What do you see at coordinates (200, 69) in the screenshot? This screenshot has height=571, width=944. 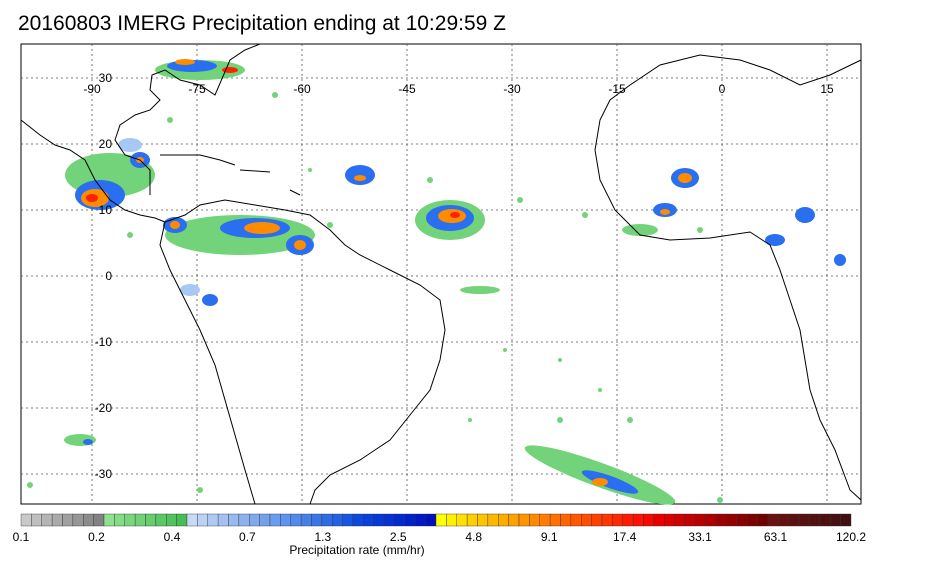 I see `precip-patch-gulf` at bounding box center [200, 69].